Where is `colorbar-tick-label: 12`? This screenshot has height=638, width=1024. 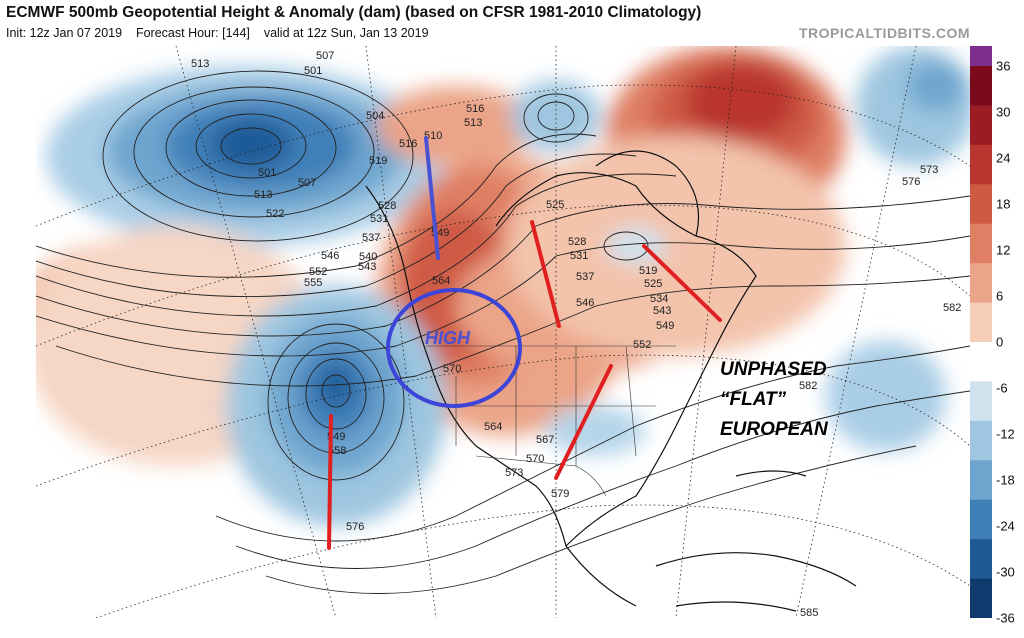
colorbar-tick-label: 12 is located at coordinates (1003, 250).